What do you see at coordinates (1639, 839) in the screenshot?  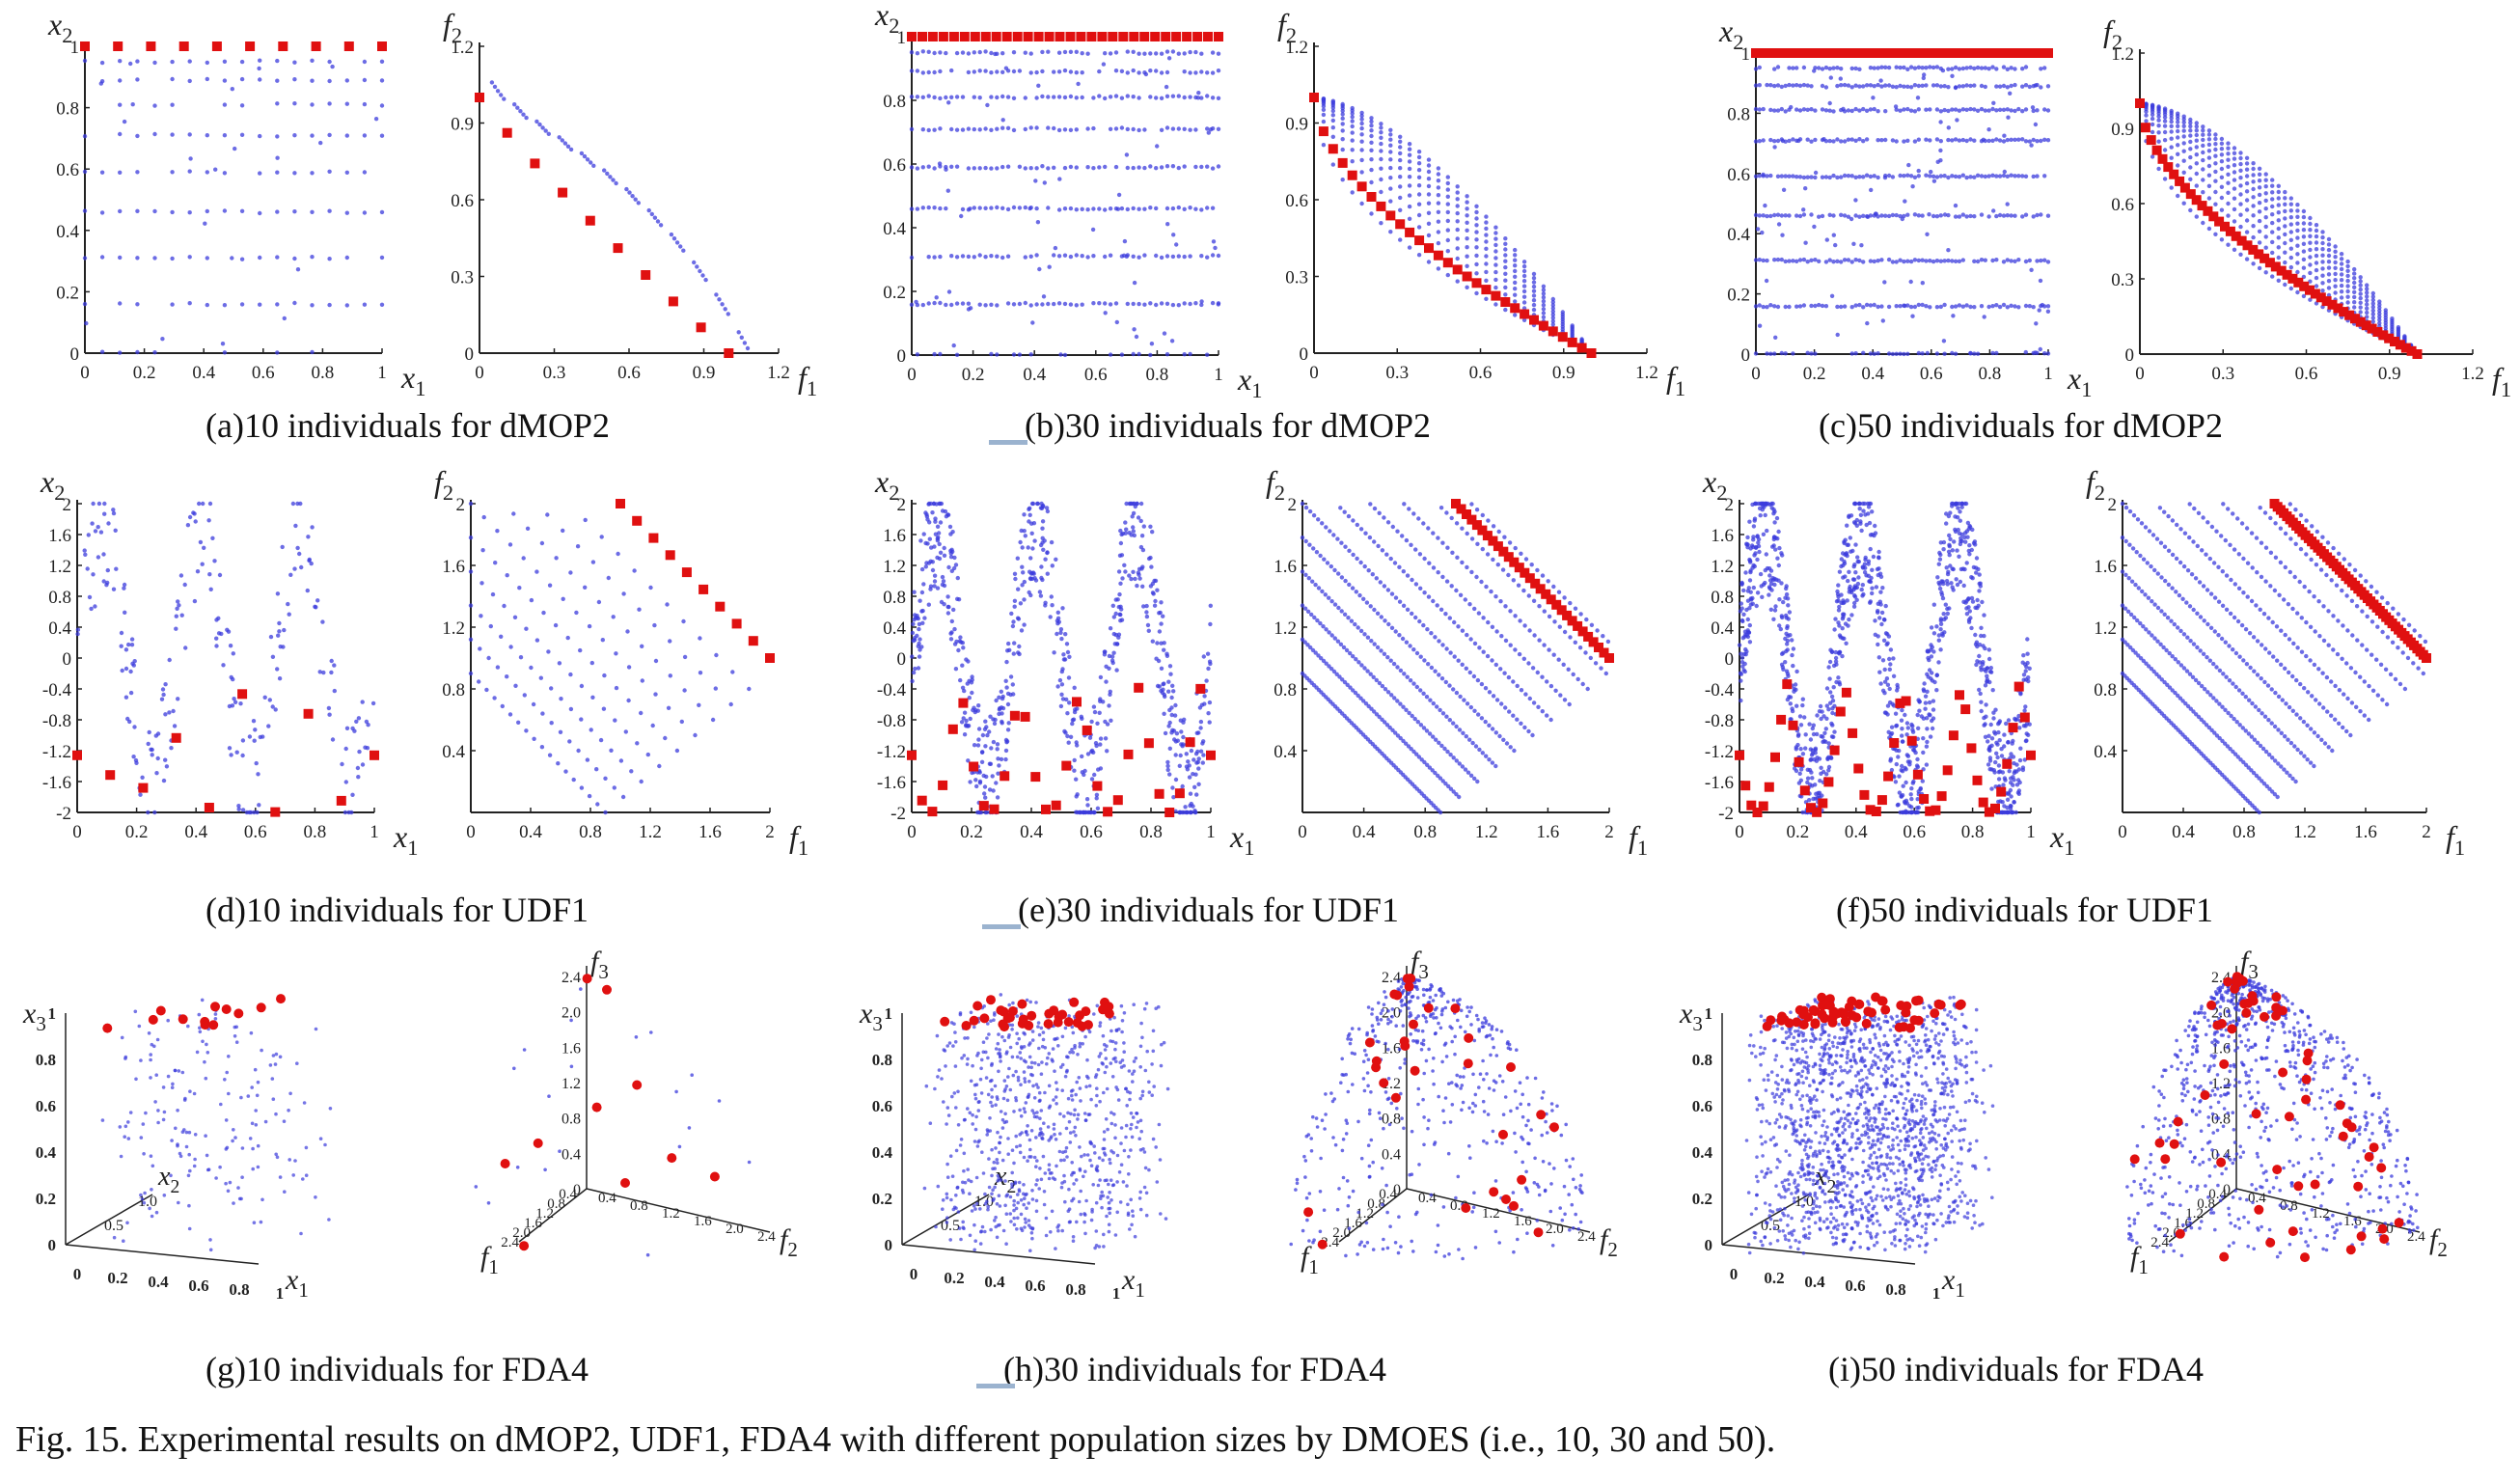 I see `x-axis-label: f1` at bounding box center [1639, 839].